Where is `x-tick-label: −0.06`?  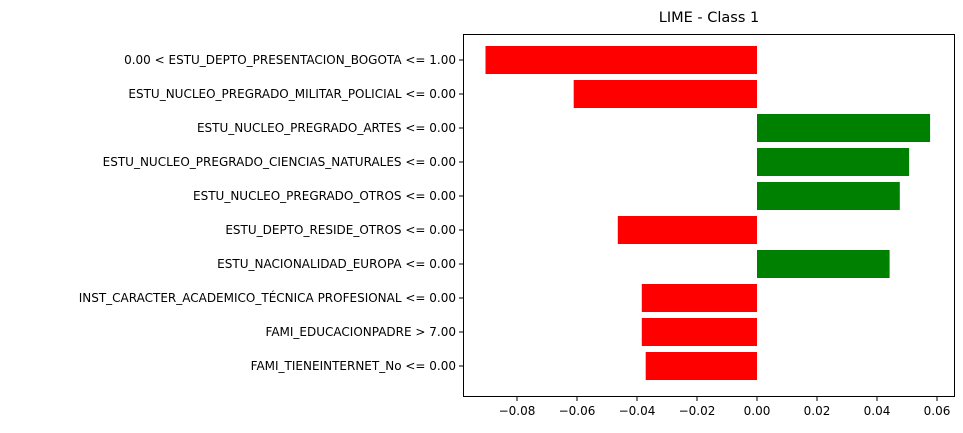 x-tick-label: −0.06 is located at coordinates (577, 411).